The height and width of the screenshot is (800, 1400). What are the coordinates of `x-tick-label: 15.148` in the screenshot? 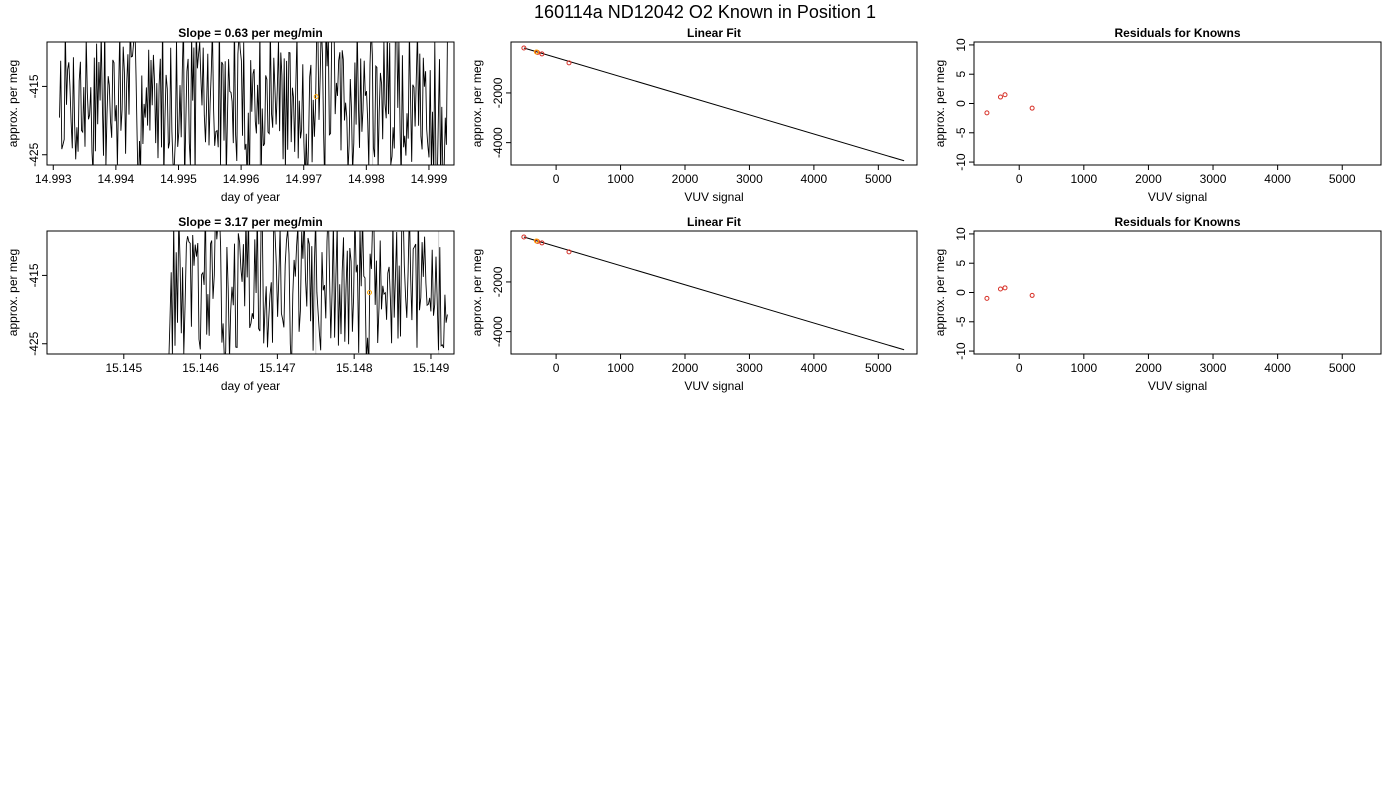 It's located at (354, 368).